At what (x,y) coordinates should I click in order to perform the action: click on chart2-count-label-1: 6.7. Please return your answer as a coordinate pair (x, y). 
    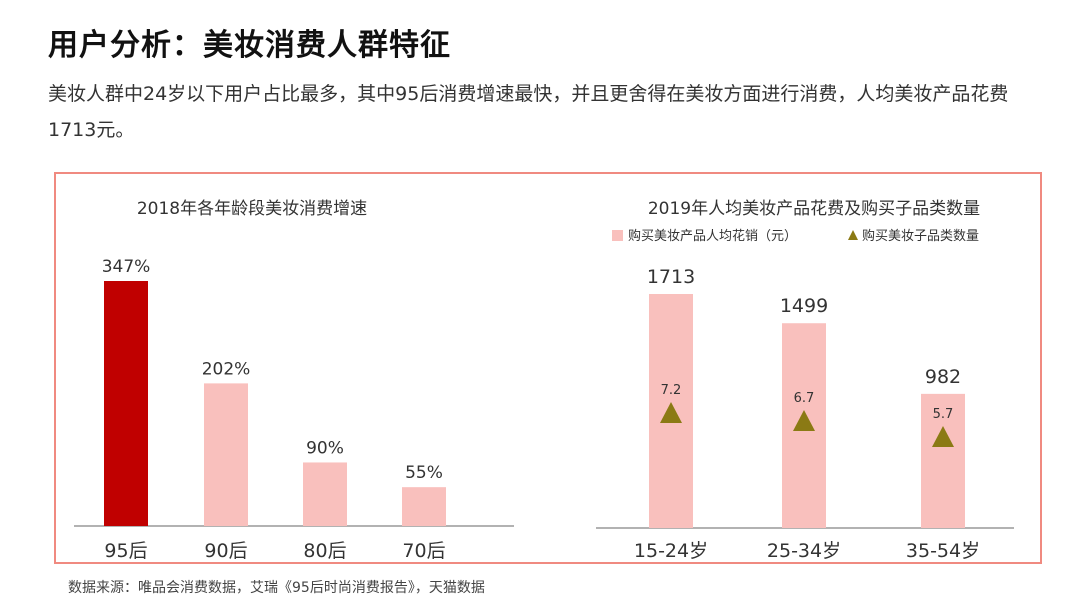
    Looking at the image, I should click on (804, 398).